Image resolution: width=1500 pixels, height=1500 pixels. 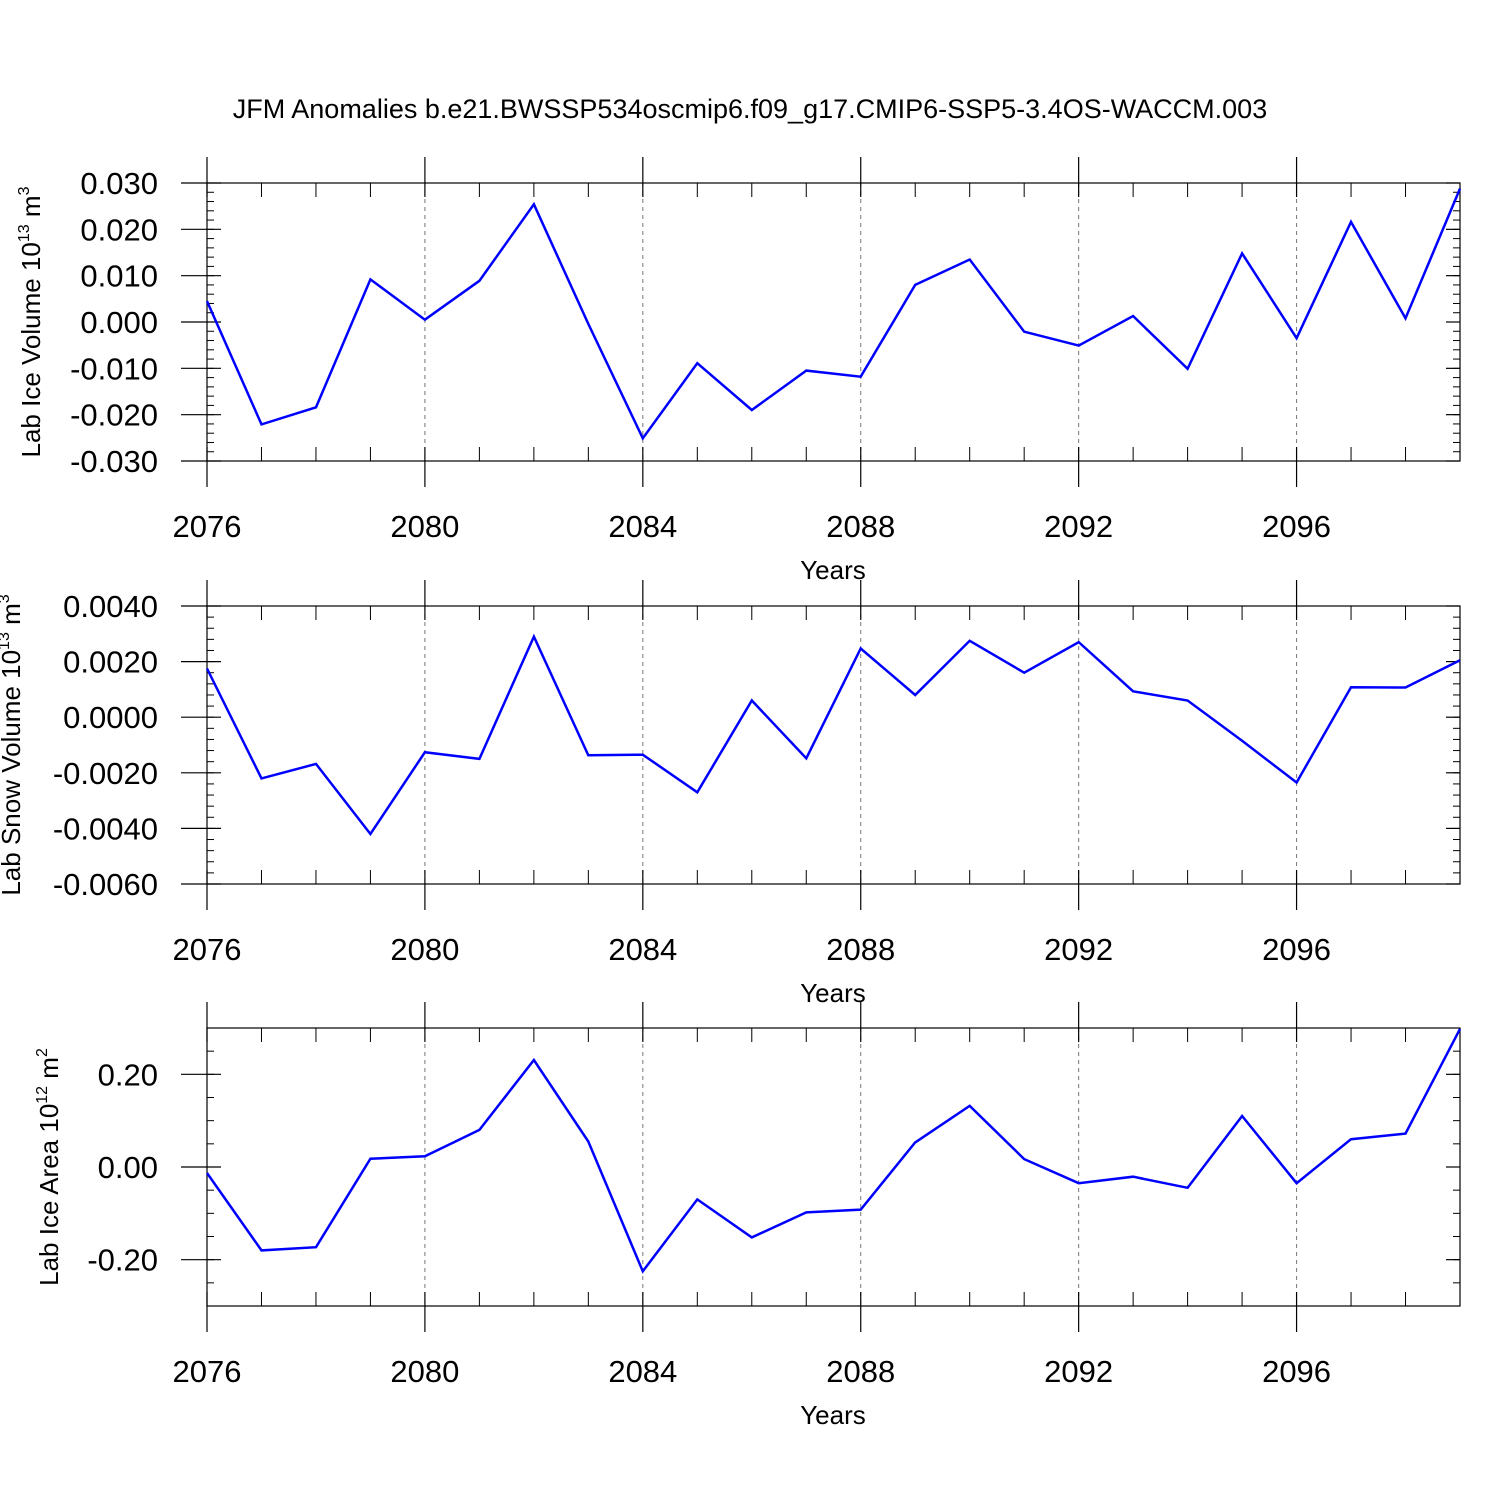 I want to click on y-tick-label: 0.0020, so click(x=110, y=662).